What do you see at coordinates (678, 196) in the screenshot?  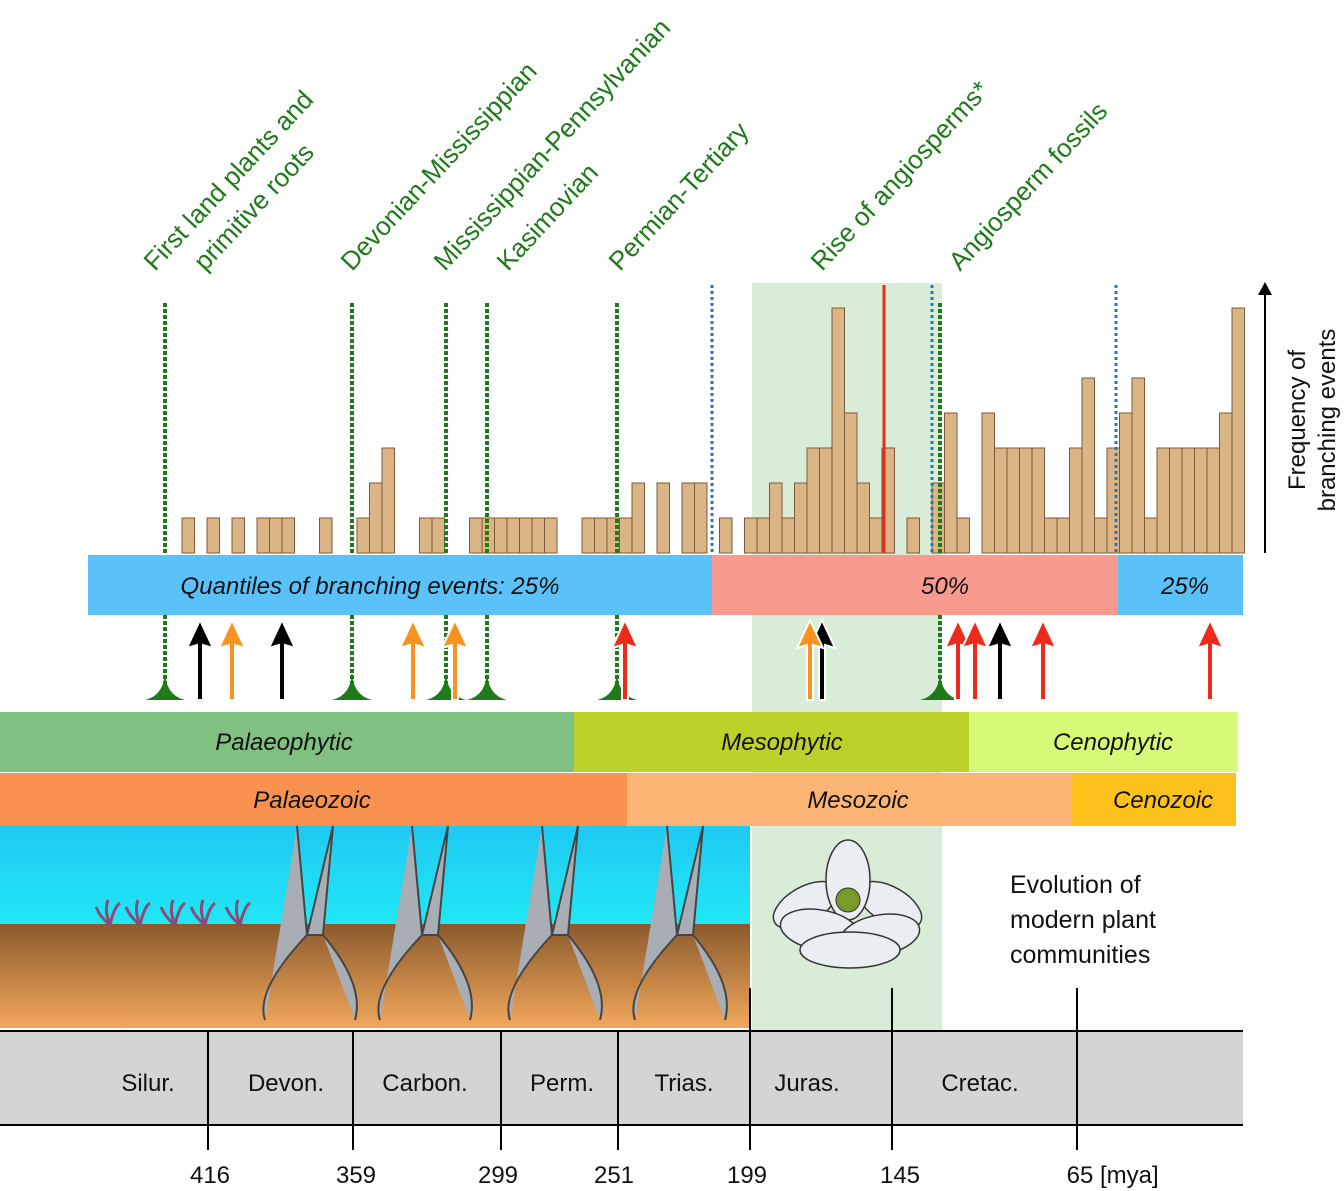 I see `event-label: Permian-Tertiary` at bounding box center [678, 196].